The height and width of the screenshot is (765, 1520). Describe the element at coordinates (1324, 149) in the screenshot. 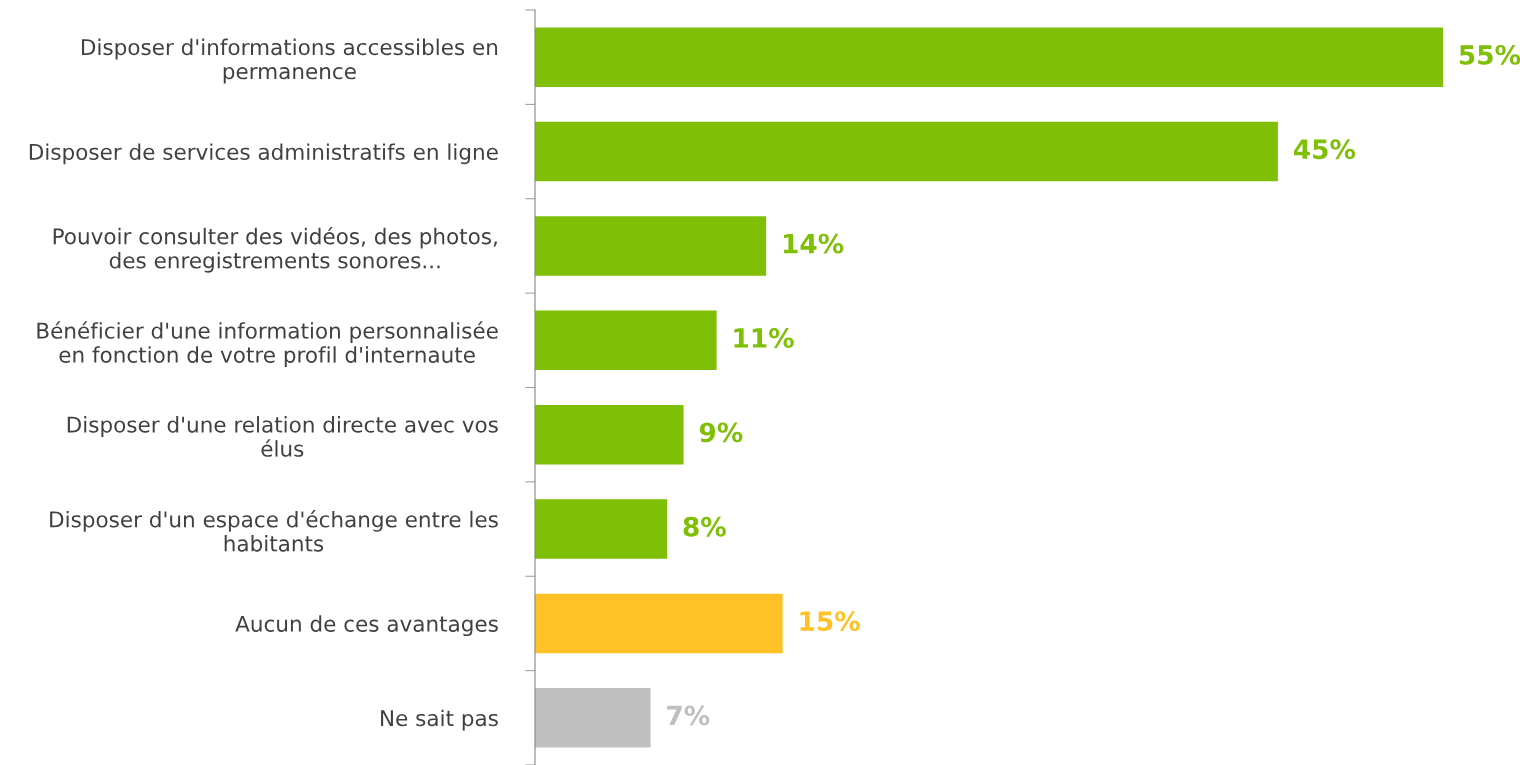

I see `data-label: 45%` at that location.